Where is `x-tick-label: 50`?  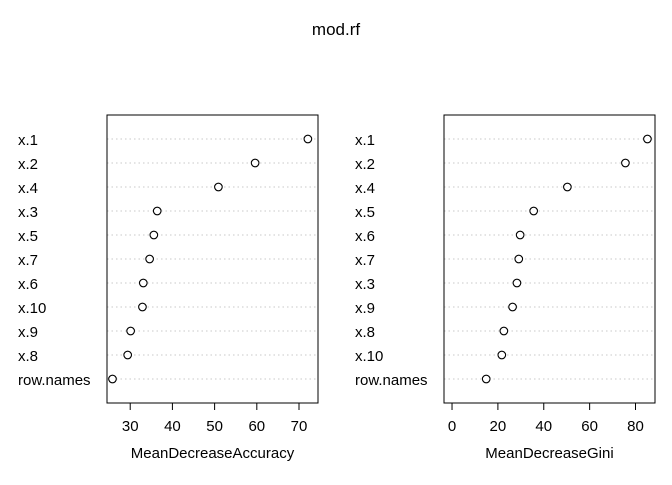
x-tick-label: 50 is located at coordinates (214, 426).